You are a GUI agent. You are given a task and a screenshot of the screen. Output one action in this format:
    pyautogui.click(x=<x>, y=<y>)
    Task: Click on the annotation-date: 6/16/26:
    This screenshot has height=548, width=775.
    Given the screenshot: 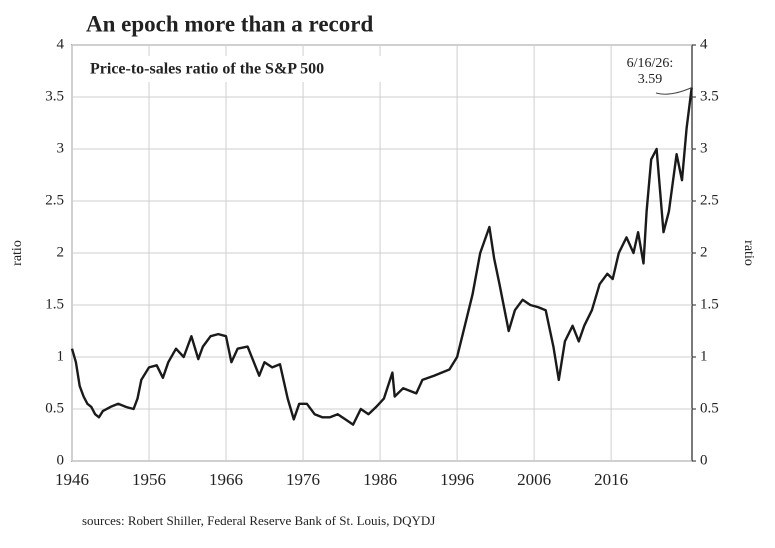 What is the action you would take?
    pyautogui.click(x=650, y=63)
    